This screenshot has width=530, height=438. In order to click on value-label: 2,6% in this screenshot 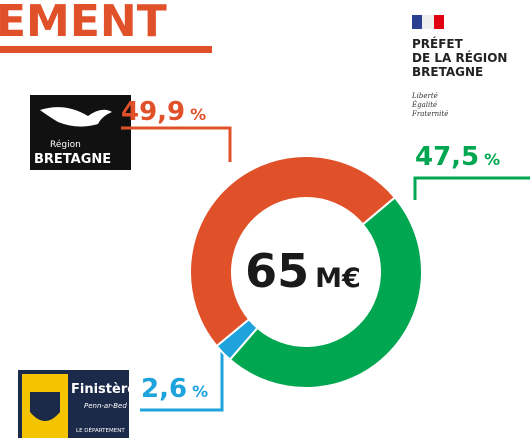, I will do `click(174, 389)`.